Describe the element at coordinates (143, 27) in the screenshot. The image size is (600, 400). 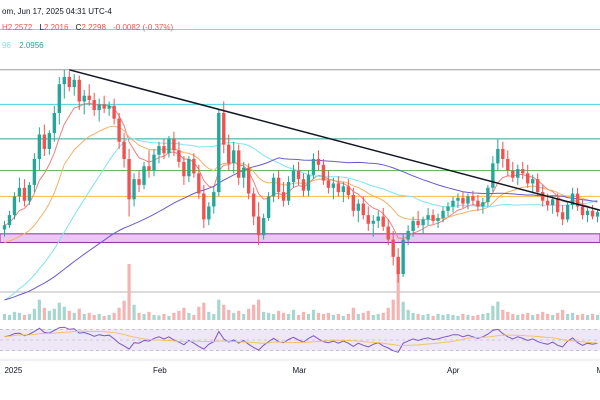
I see `header-change: -0.0082 (-0.37%)` at that location.